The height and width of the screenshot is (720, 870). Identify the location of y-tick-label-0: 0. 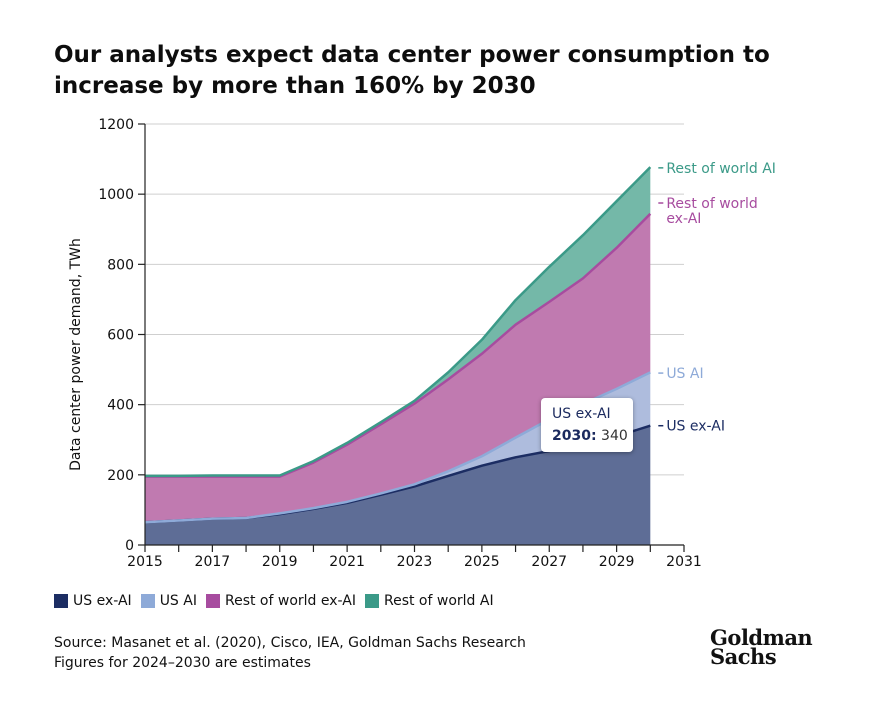
(129, 546).